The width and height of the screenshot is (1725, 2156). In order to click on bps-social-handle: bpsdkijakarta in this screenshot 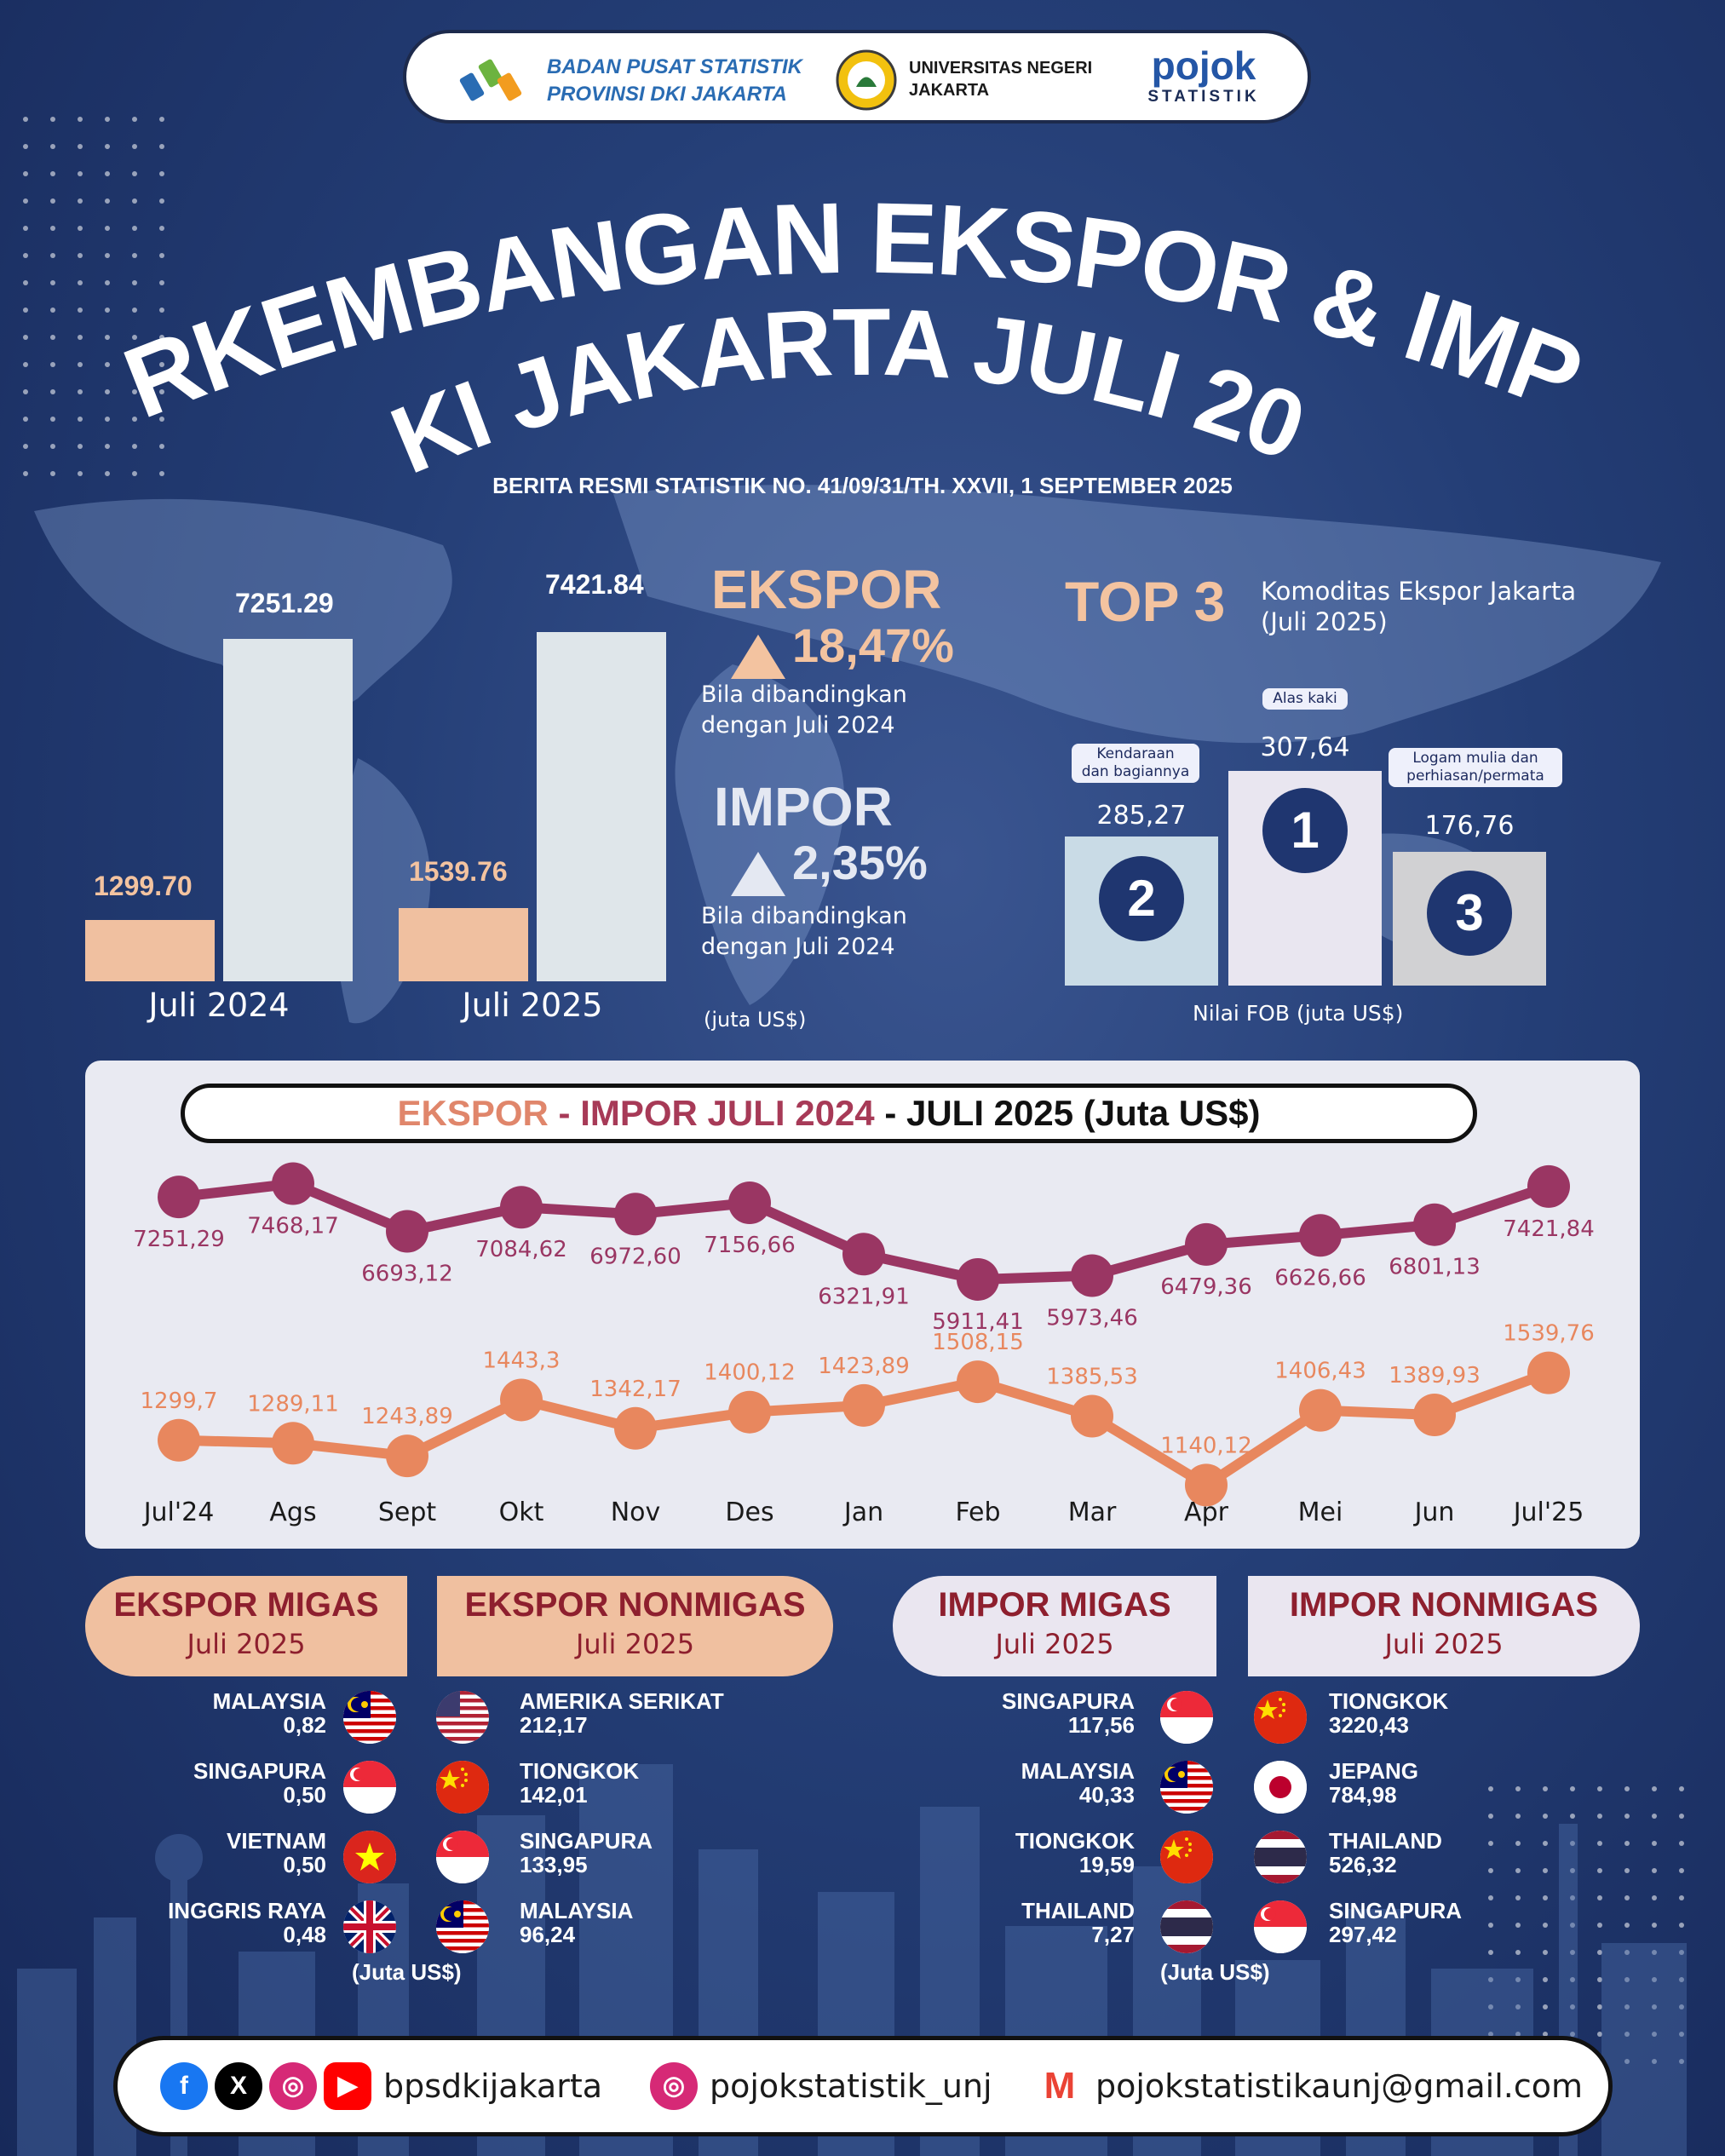, I will do `click(493, 2086)`.